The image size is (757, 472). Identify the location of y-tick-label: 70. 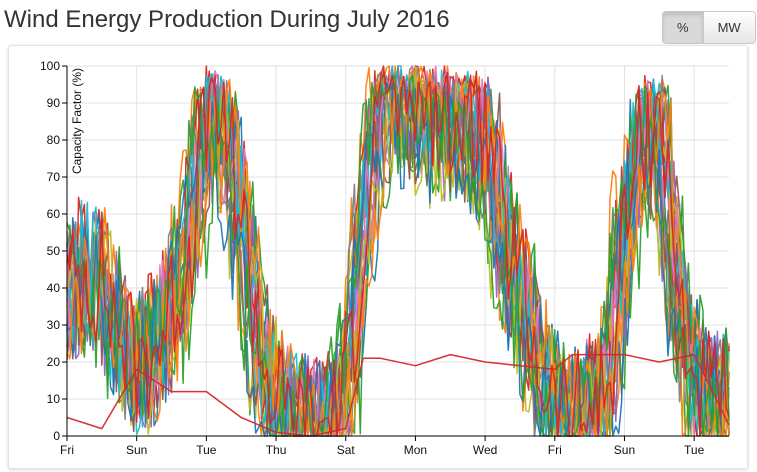
(54, 177).